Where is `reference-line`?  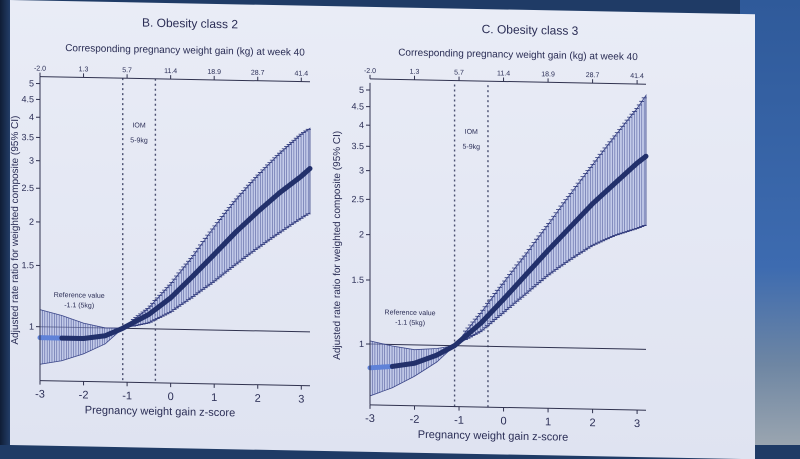 reference-line is located at coordinates (508, 346).